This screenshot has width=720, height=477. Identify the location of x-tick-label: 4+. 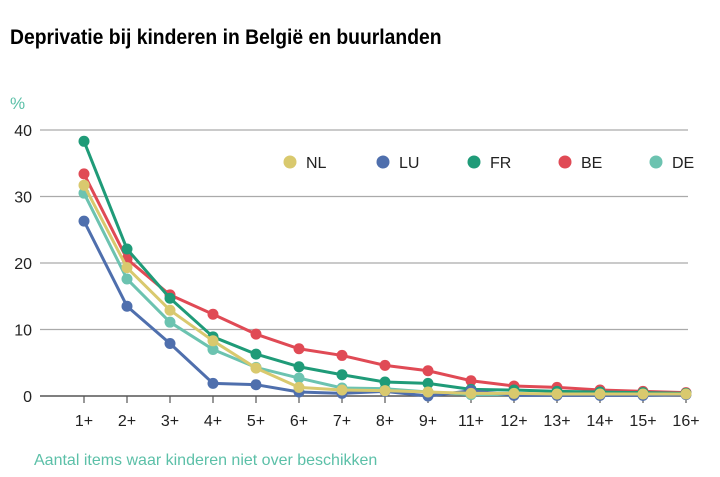
(213, 421).